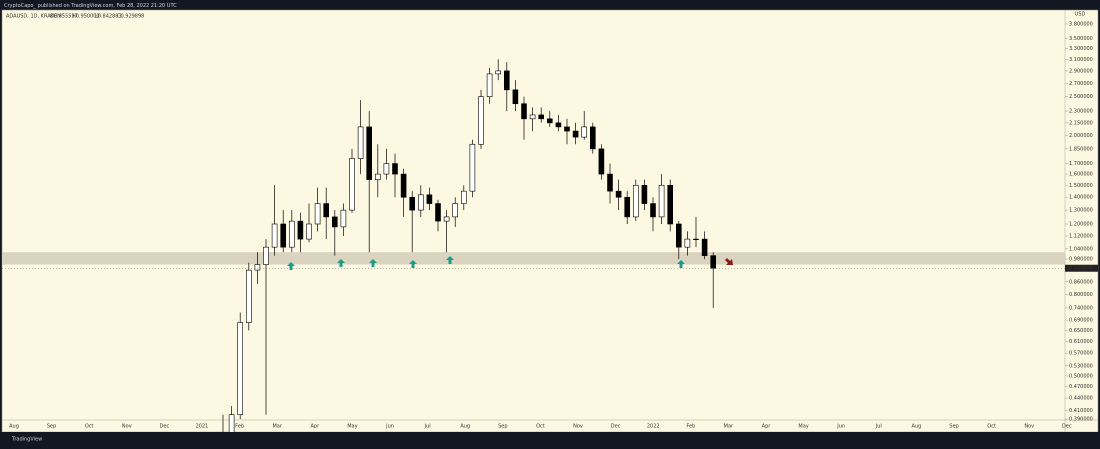 This screenshot has height=449, width=1100. I want to click on bottom-bar-bg, so click(550, 438).